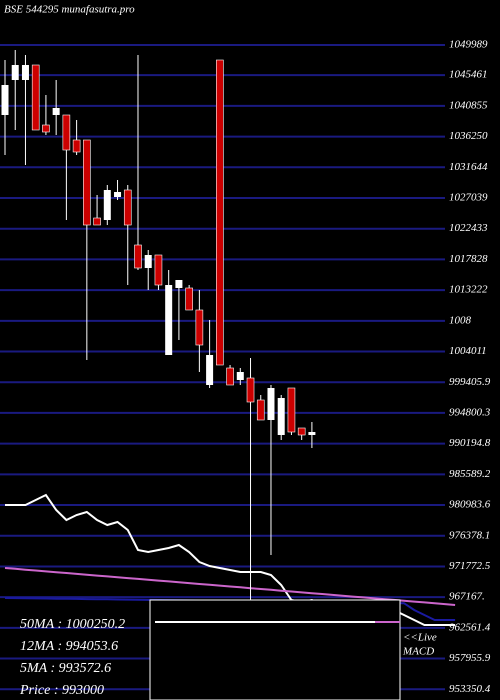  Describe the element at coordinates (468, 136) in the screenshot. I see `y-tick-label: 1036250` at that location.